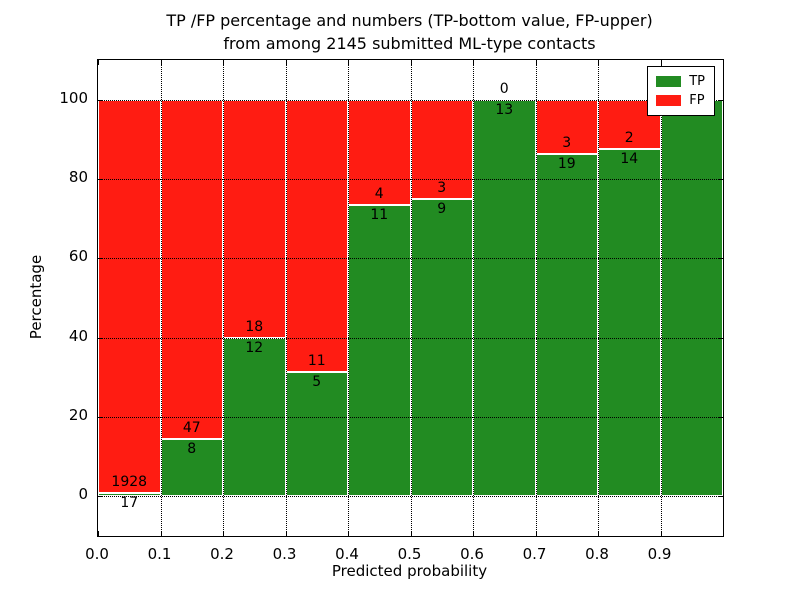  What do you see at coordinates (192, 448) in the screenshot?
I see `bar-label-tp: 8` at bounding box center [192, 448].